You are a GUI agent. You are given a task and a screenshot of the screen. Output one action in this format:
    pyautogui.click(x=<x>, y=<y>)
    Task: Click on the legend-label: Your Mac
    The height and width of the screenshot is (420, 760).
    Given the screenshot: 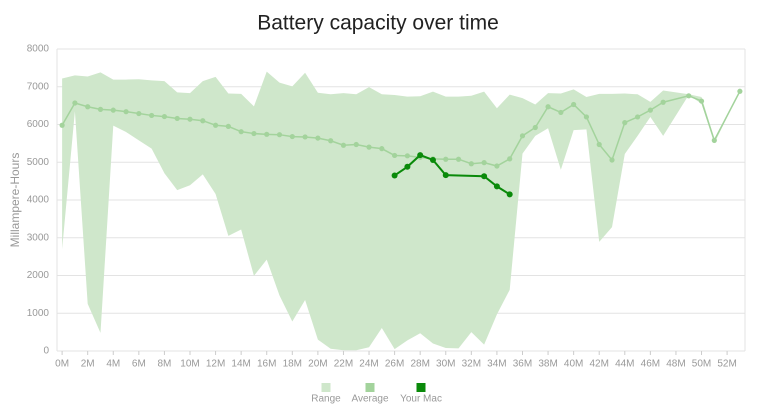 What is the action you would take?
    pyautogui.click(x=421, y=399)
    